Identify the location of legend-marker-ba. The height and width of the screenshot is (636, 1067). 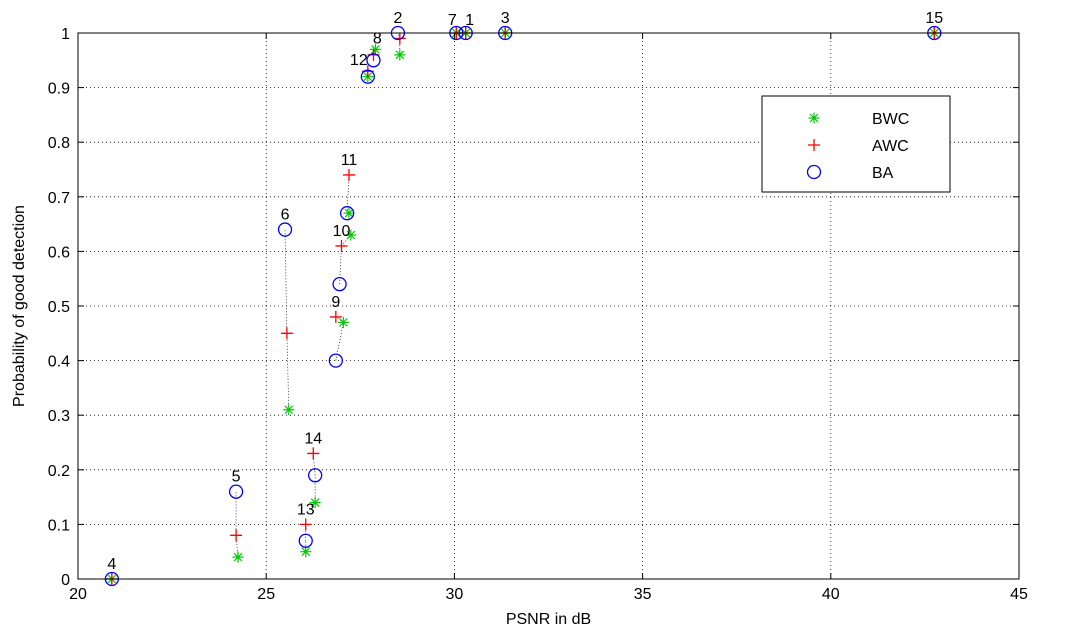
(814, 172).